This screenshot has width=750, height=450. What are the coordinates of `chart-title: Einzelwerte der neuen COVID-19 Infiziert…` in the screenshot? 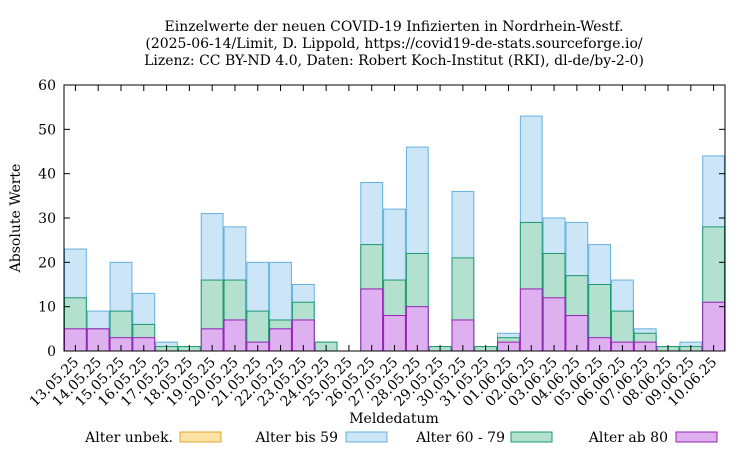 It's located at (394, 44).